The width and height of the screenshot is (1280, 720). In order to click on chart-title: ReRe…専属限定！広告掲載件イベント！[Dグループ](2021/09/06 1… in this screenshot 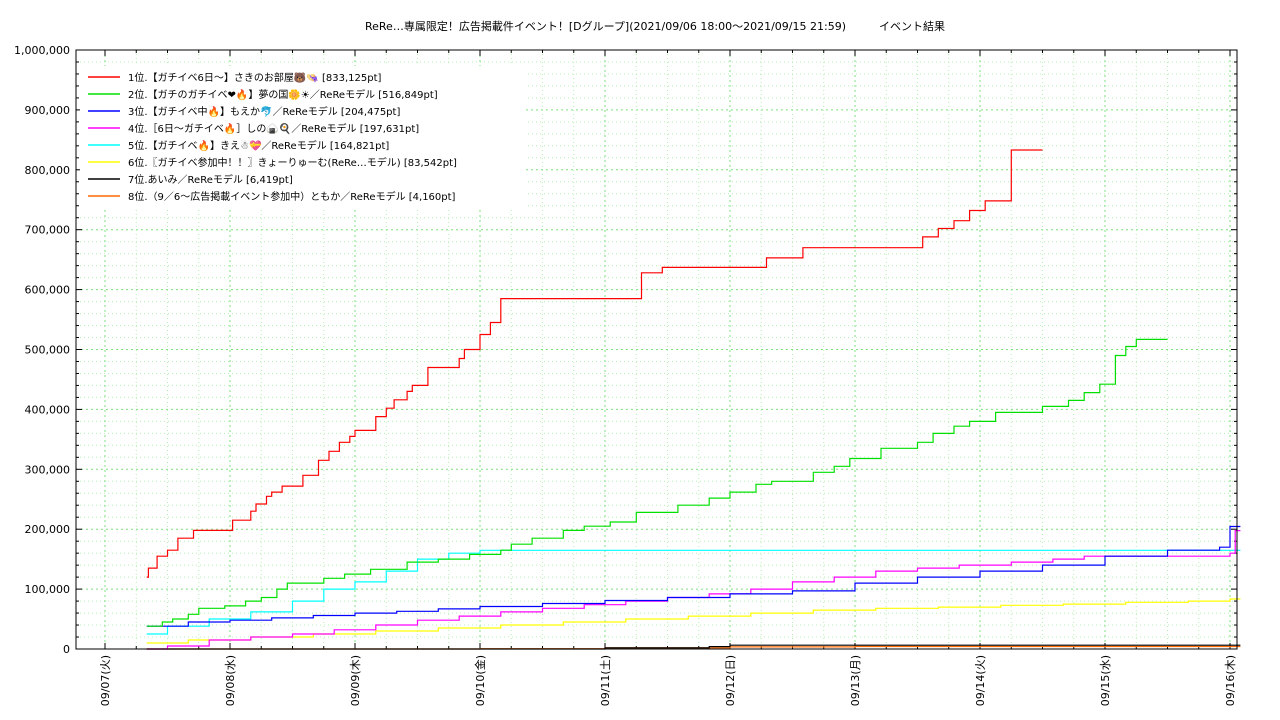, I will do `click(655, 26)`.